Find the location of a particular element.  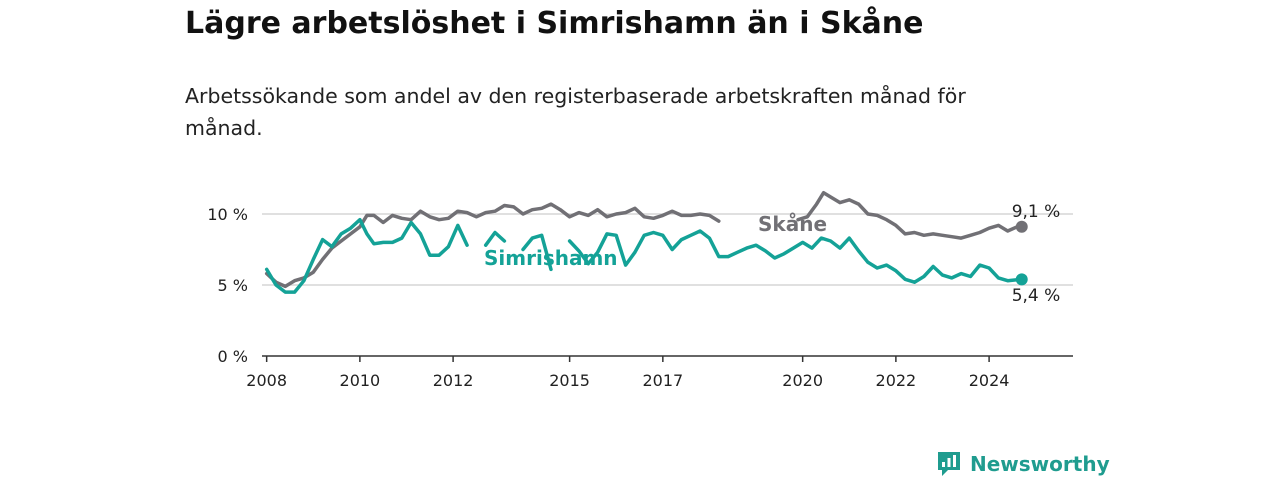

end-label-simrishamn: 5,4 % is located at coordinates (1036, 296).